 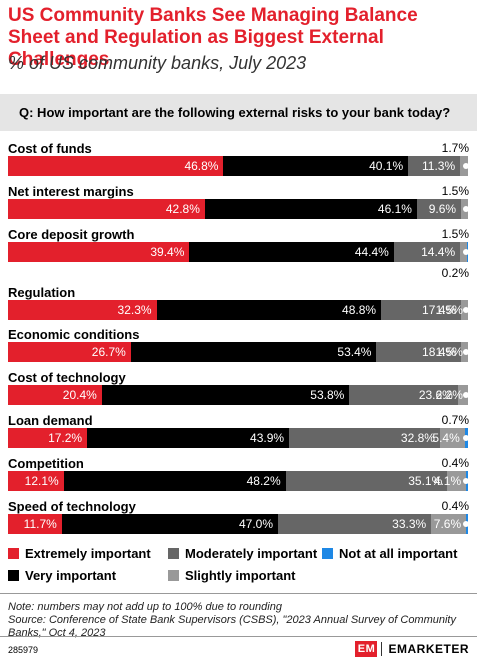 What do you see at coordinates (169, 524) in the screenshot?
I see `bar-segment-very: 47.0%` at bounding box center [169, 524].